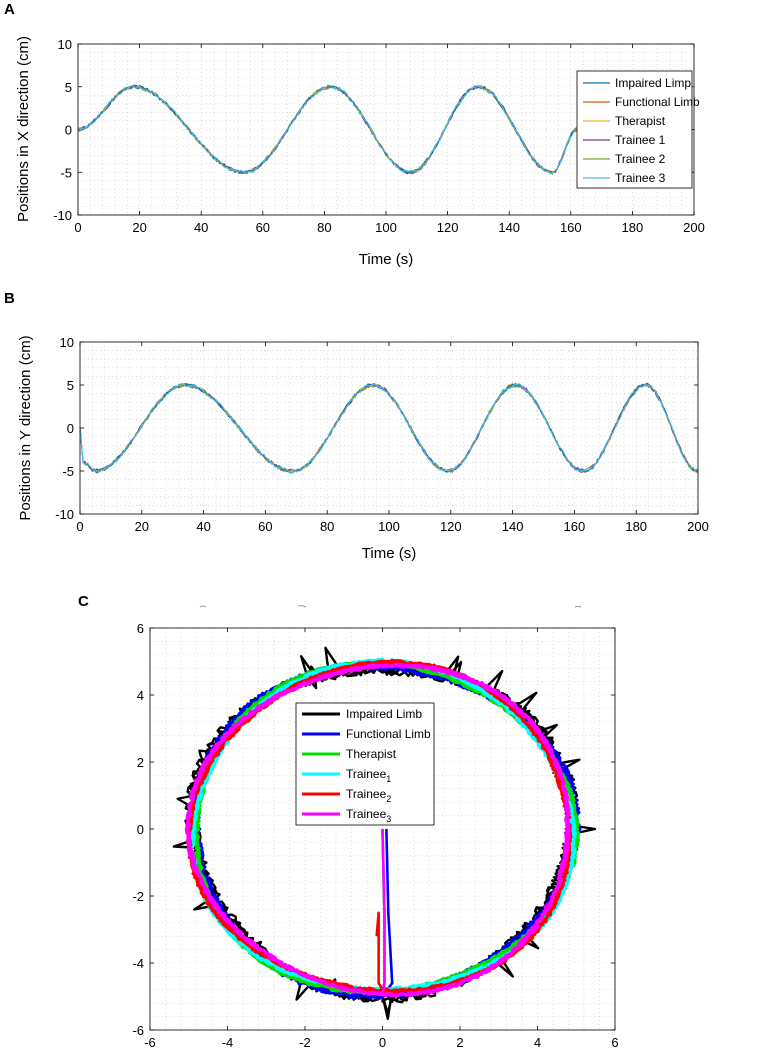 The height and width of the screenshot is (1049, 761). Describe the element at coordinates (140, 628) in the screenshot. I see `y-tick-label: 6` at that location.